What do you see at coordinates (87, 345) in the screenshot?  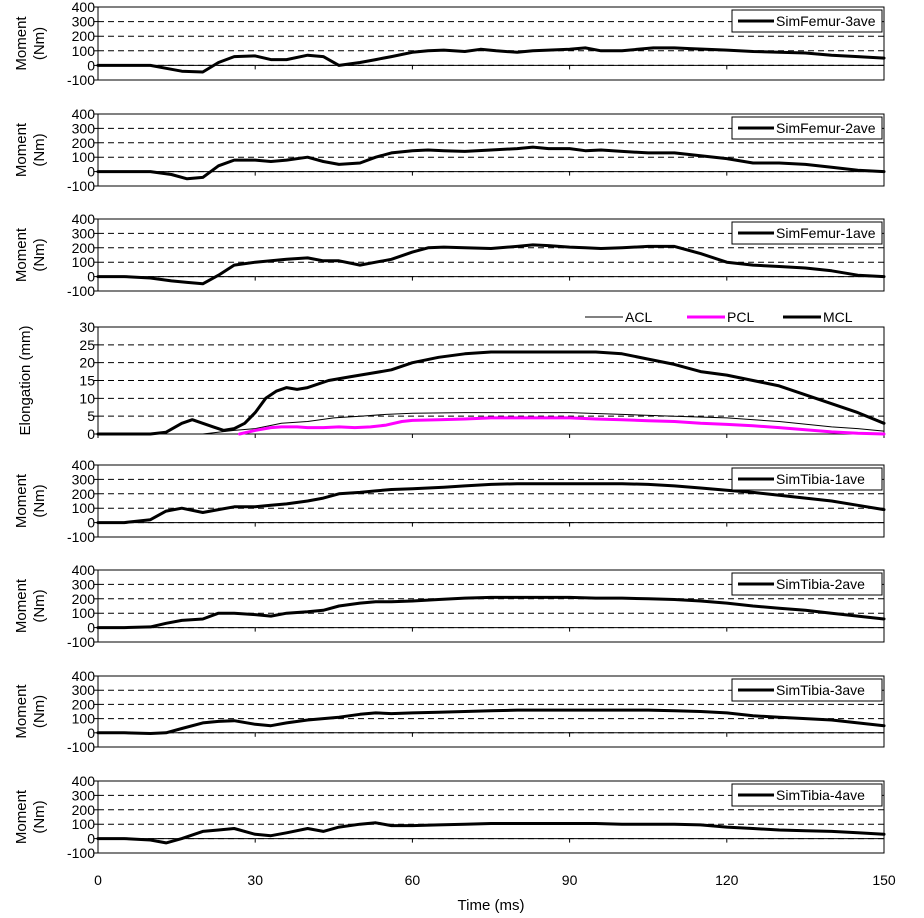 I see `y-tick-label: 25` at bounding box center [87, 345].